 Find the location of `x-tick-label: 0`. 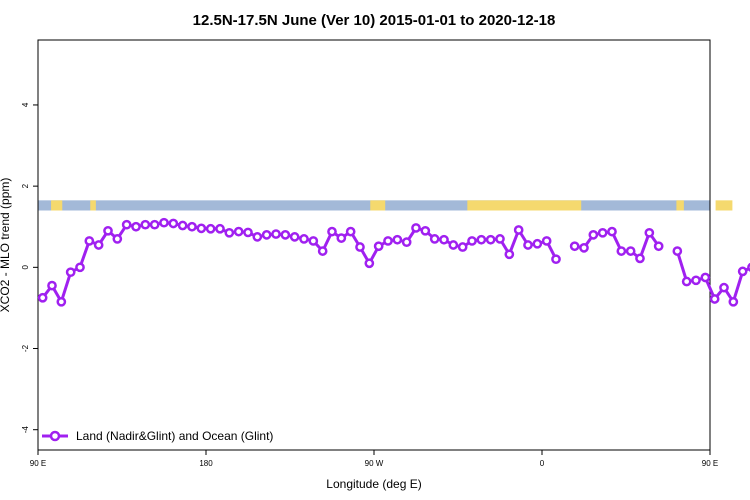

x-tick-label: 0 is located at coordinates (542, 463).